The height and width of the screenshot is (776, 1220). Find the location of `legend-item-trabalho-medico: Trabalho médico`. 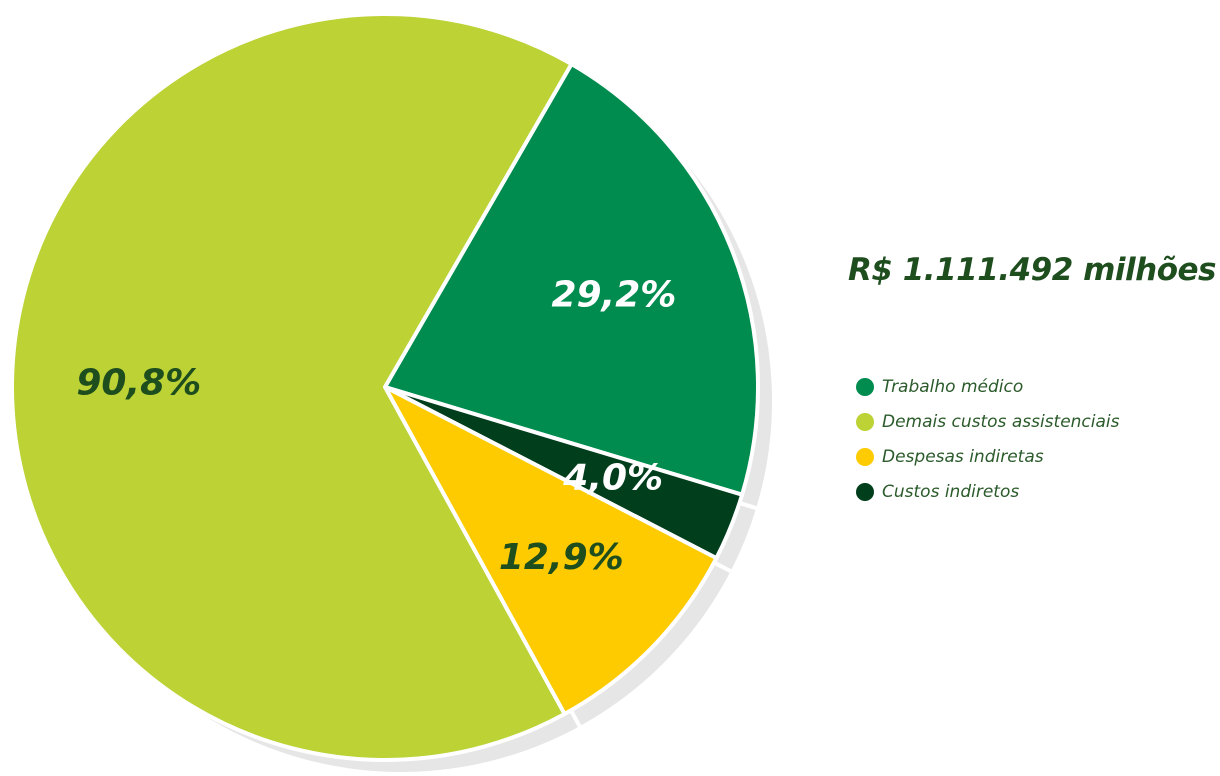

legend-item-trabalho-medico: Trabalho médico is located at coordinates (988, 387).